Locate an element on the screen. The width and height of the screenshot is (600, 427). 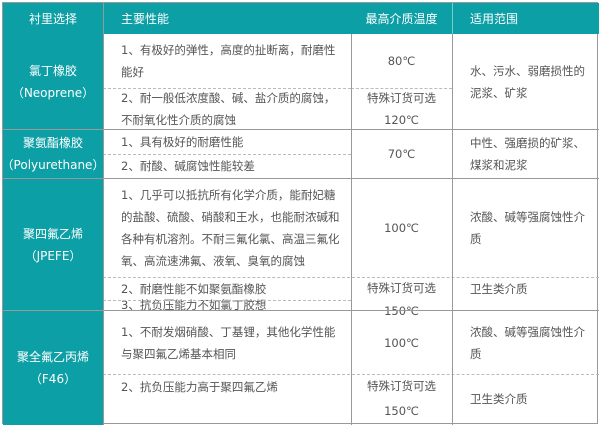
scope-text: 水、污水、弱磨损性的泥浆、矿浆 is located at coordinates (527, 81).